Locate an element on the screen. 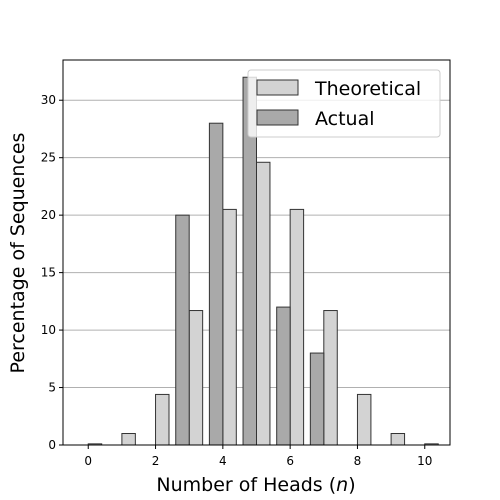  legend-swatch-theoretical is located at coordinates (277, 87).